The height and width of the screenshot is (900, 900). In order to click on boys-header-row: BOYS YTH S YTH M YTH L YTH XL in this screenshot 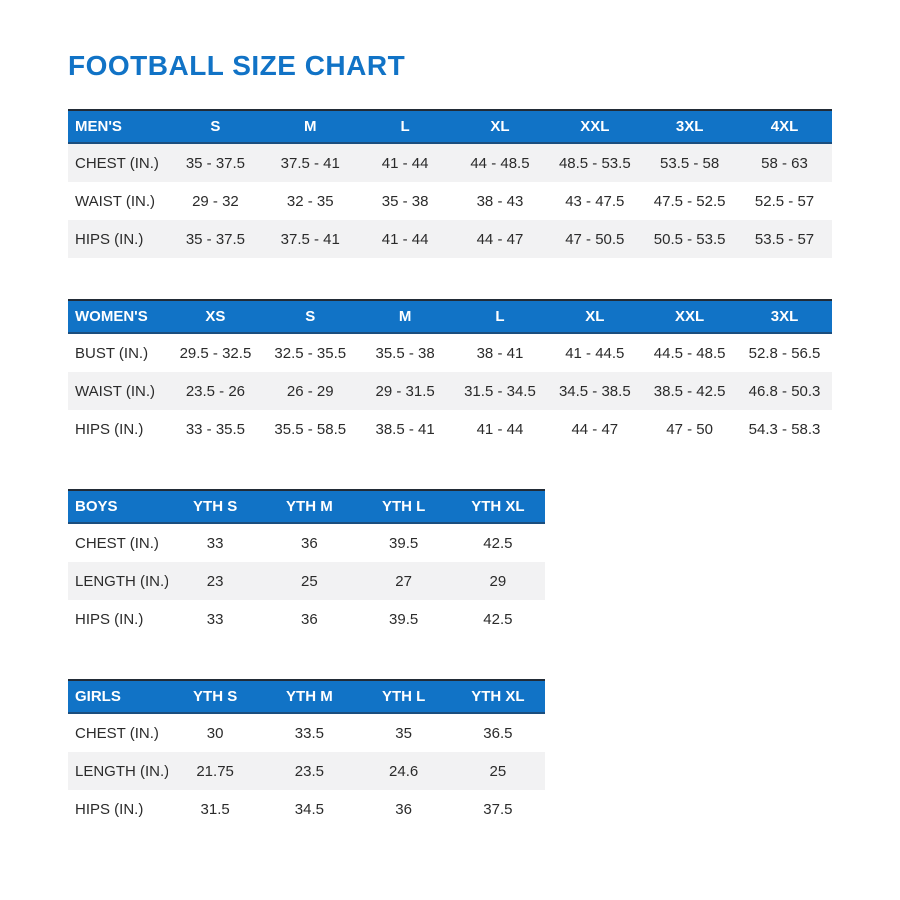, I will do `click(306, 506)`.